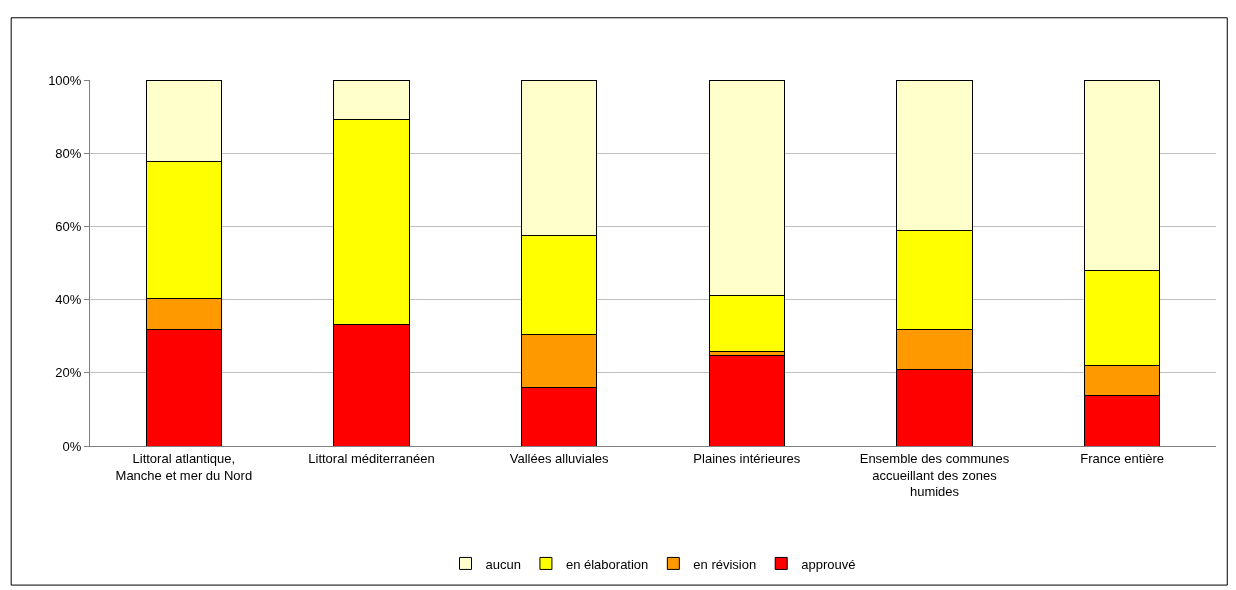 Image resolution: width=1236 pixels, height=590 pixels. What do you see at coordinates (72, 446) in the screenshot?
I see `y-tick-label: 0%` at bounding box center [72, 446].